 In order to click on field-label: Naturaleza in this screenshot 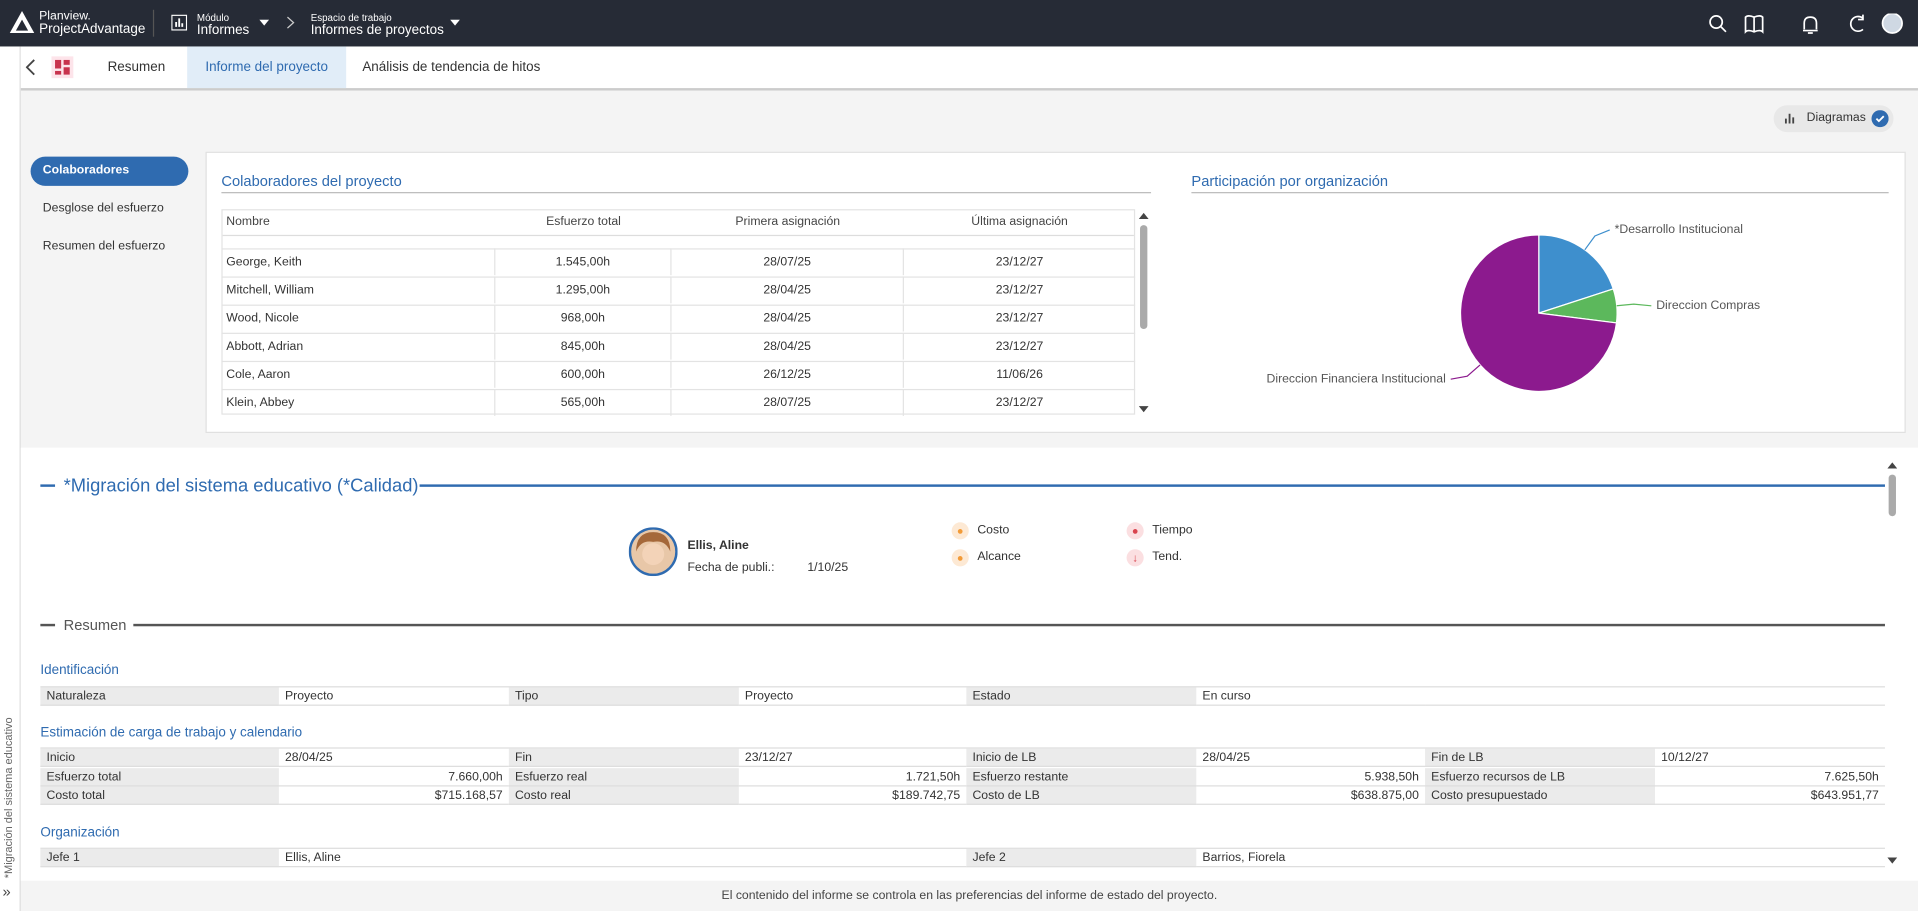, I will do `click(159, 696)`.